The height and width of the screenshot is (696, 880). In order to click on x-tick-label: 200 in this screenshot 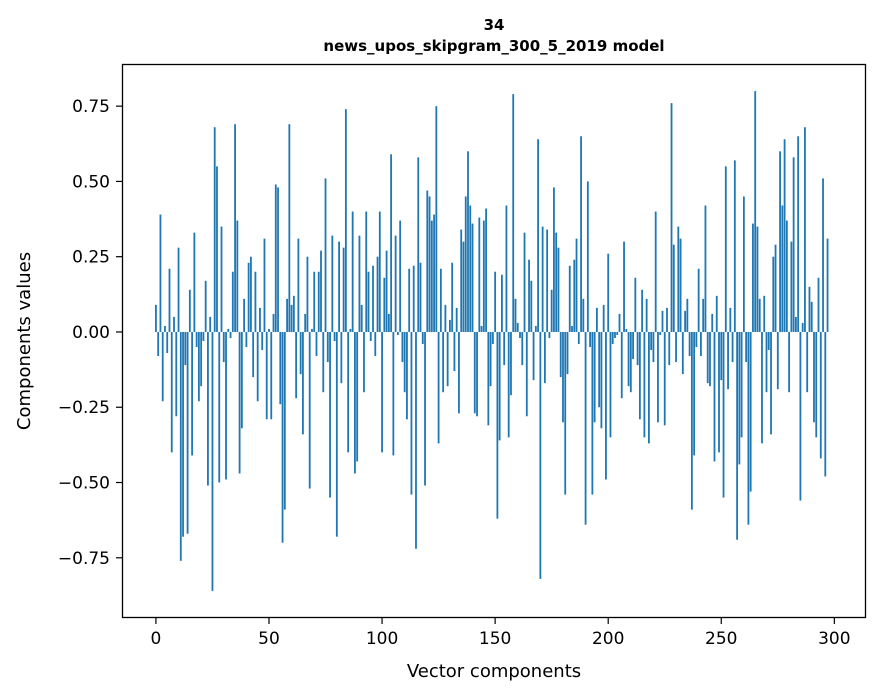, I will do `click(608, 639)`.